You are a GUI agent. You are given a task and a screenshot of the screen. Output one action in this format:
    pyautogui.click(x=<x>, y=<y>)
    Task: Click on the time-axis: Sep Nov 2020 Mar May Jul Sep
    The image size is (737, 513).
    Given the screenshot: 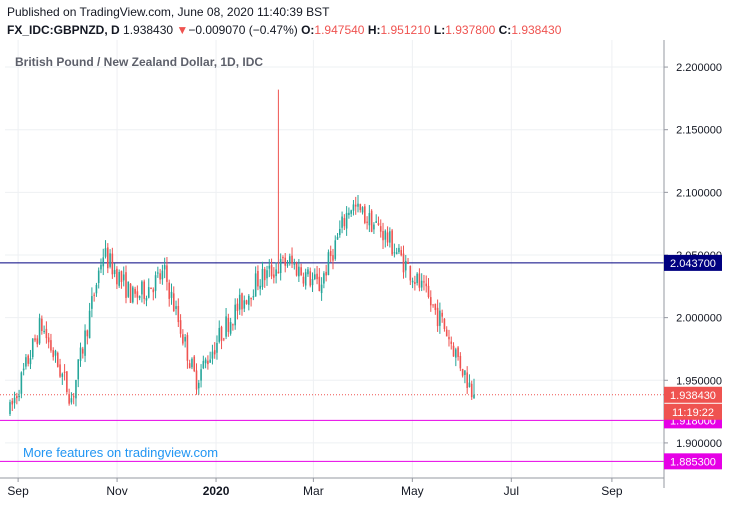 What is the action you would take?
    pyautogui.click(x=332, y=487)
    